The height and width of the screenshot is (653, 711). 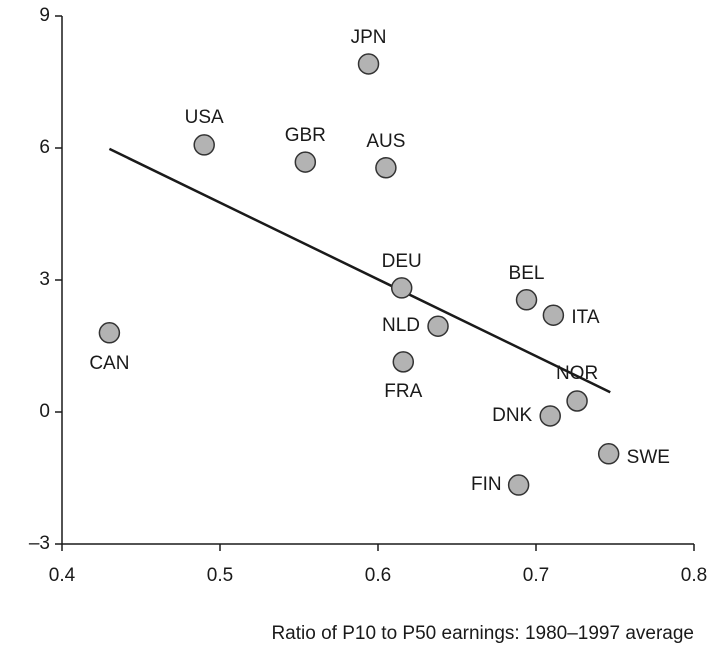 I want to click on y-tick-label: –3, so click(x=39, y=543).